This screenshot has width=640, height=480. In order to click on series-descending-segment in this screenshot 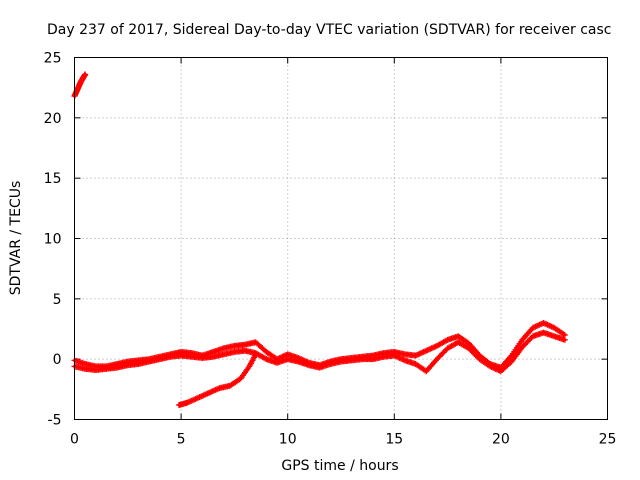, I will do `click(217, 380)`.